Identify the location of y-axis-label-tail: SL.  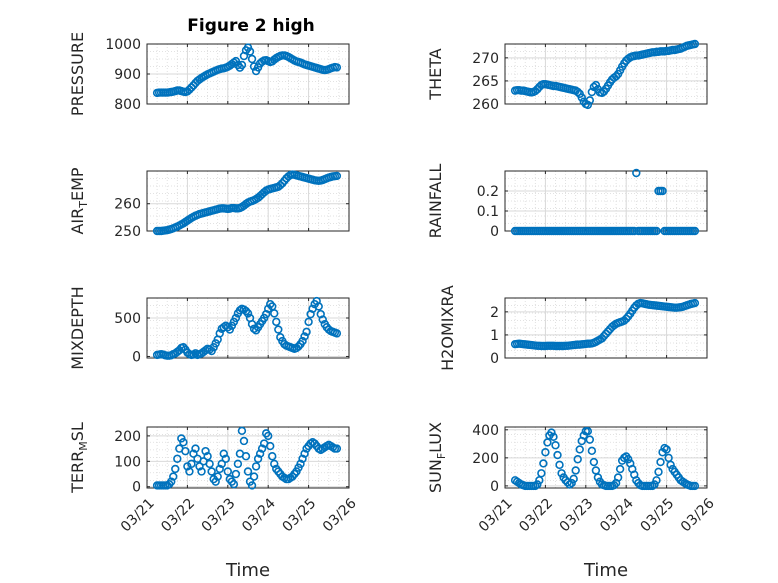
(77, 431).